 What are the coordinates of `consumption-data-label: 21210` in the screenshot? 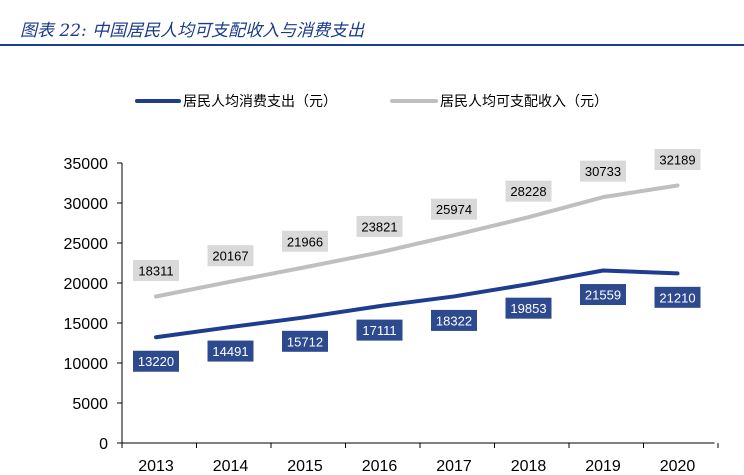 It's located at (677, 297).